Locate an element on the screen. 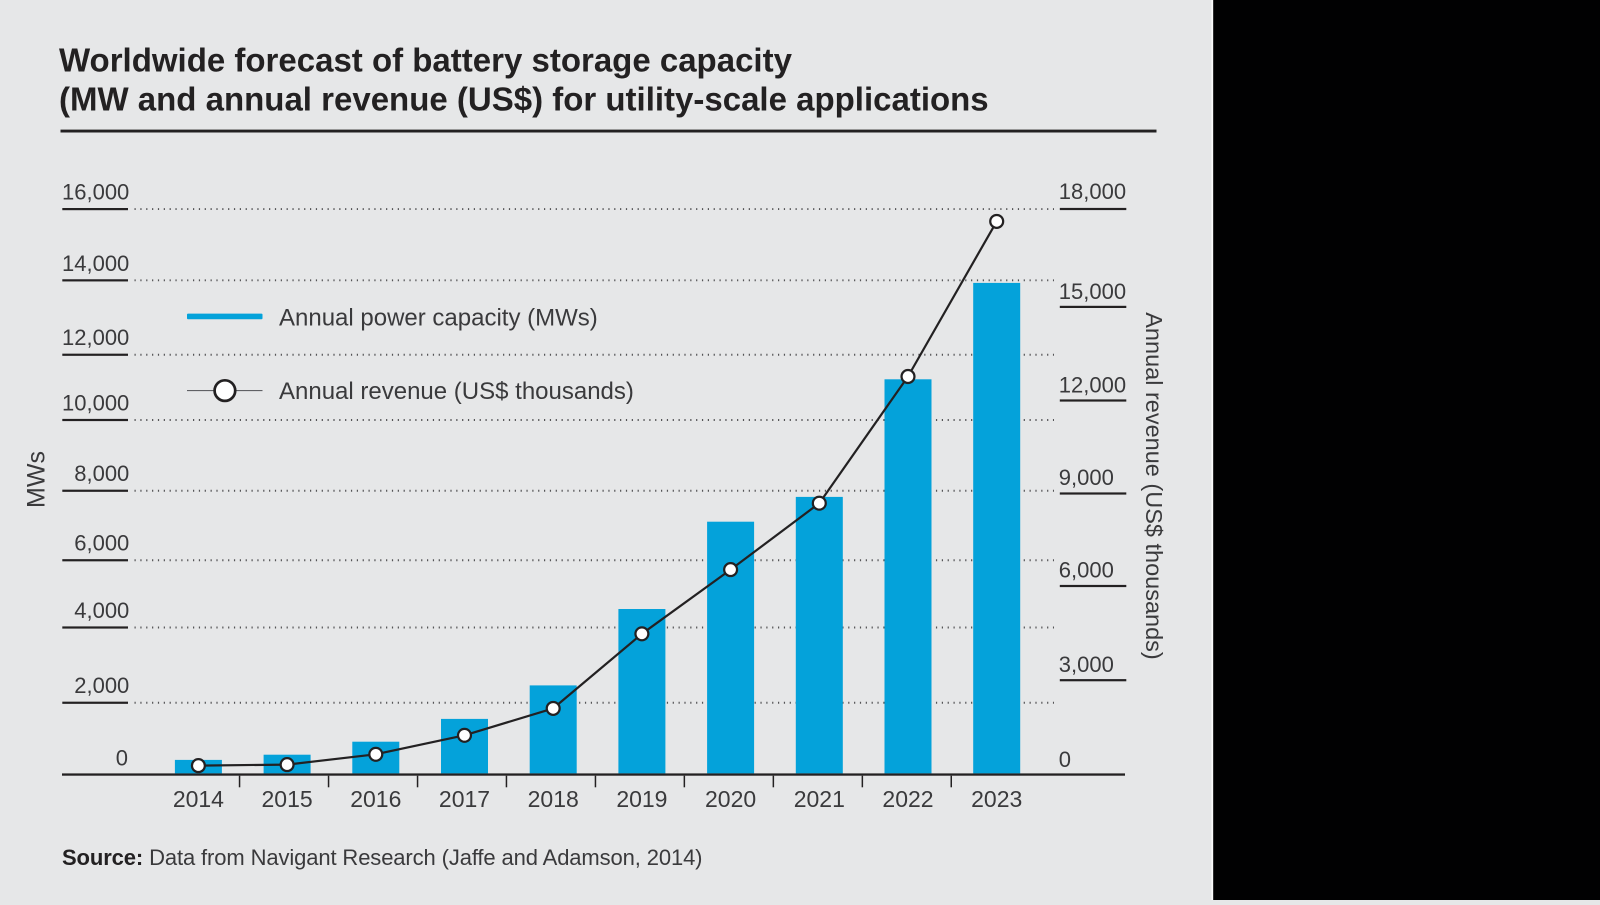 The height and width of the screenshot is (905, 1600). svg-text: 2014 is located at coordinates (198, 799).